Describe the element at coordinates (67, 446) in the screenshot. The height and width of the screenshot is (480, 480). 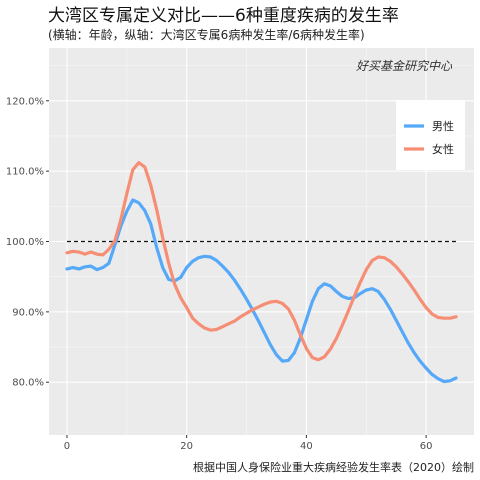
I see `x-tick-label: 0` at that location.